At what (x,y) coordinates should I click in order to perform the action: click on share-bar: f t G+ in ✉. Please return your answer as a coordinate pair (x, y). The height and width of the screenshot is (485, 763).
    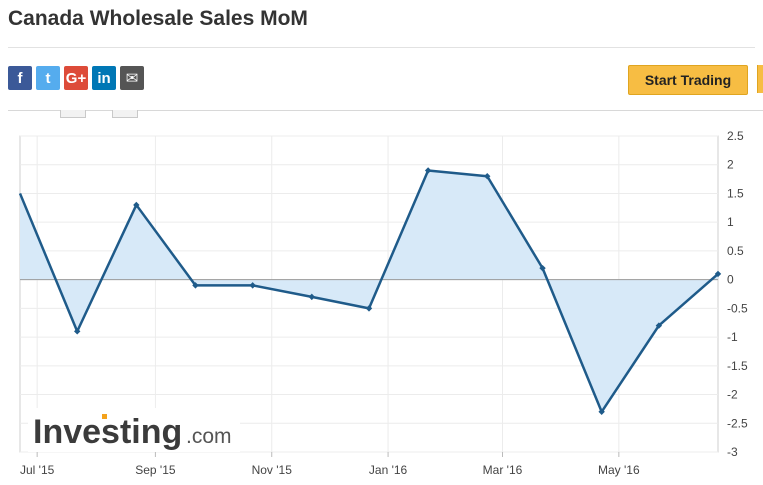
    Looking at the image, I should click on (76, 78).